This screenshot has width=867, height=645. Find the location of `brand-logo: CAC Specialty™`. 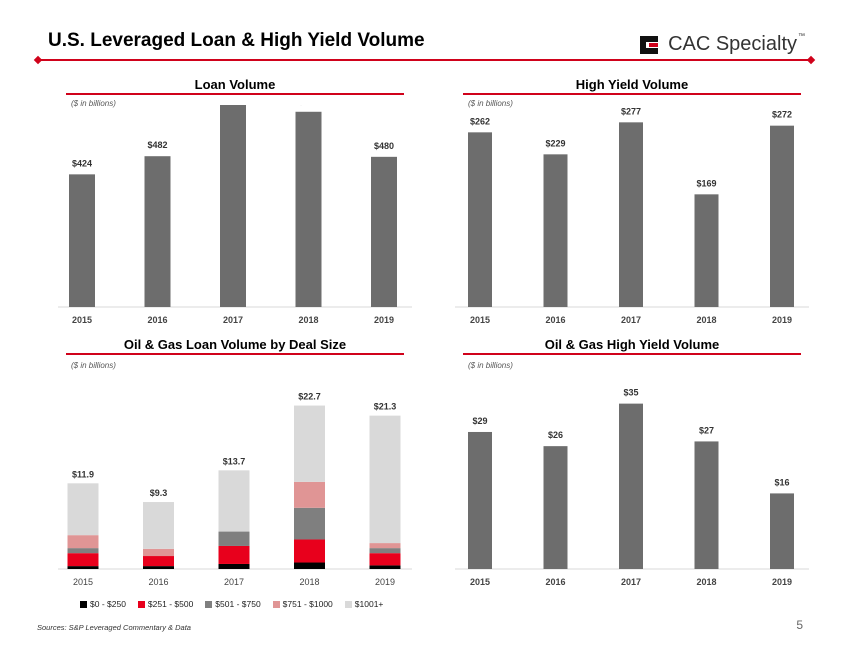

brand-logo: CAC Specialty™ is located at coordinates (721, 44).